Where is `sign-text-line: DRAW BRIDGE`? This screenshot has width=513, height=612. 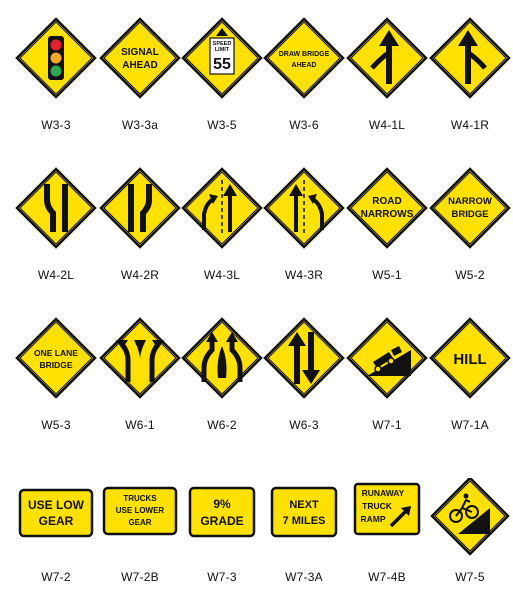 sign-text-line: DRAW BRIDGE is located at coordinates (304, 54).